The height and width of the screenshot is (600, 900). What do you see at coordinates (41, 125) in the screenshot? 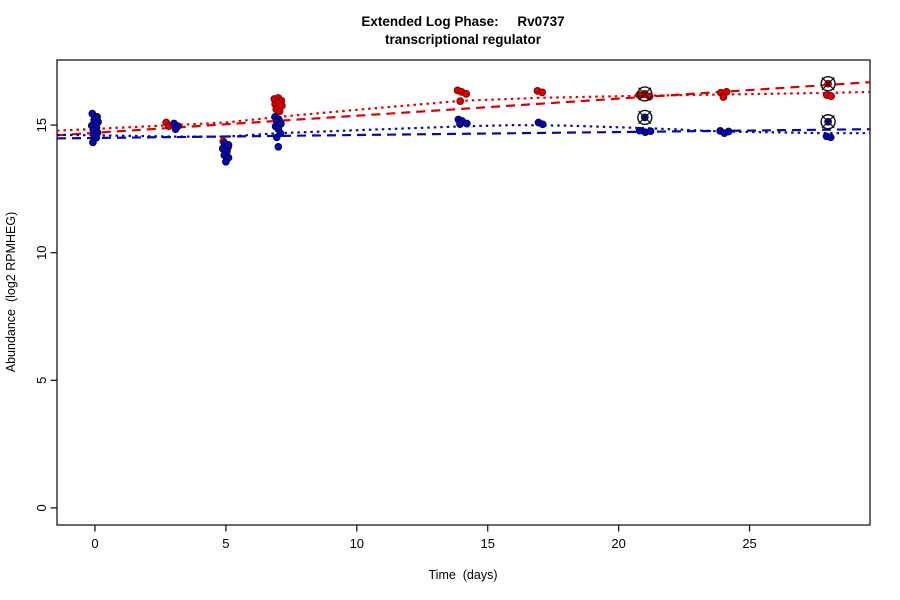
I see `y-axis-tick-label: 15` at bounding box center [41, 125].